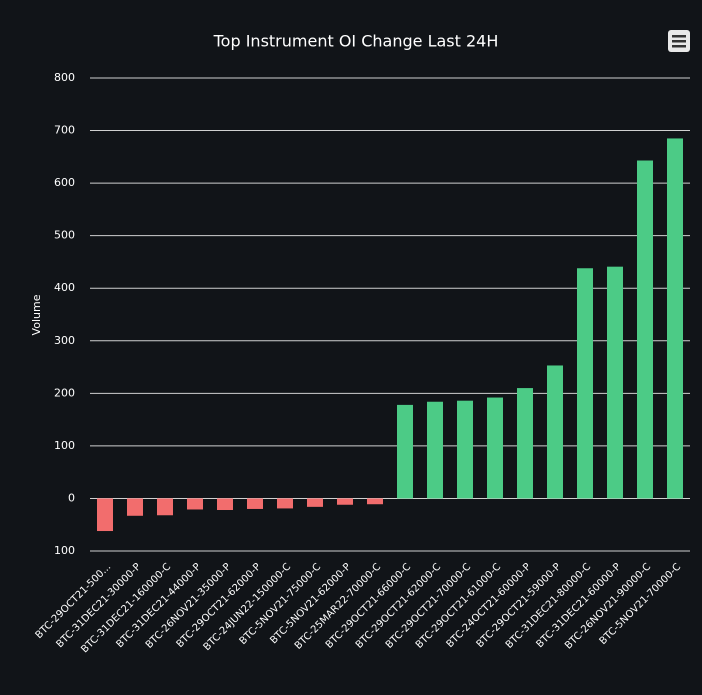 The height and width of the screenshot is (695, 702). What do you see at coordinates (64, 130) in the screenshot?
I see `y-tick-label: 700` at bounding box center [64, 130].